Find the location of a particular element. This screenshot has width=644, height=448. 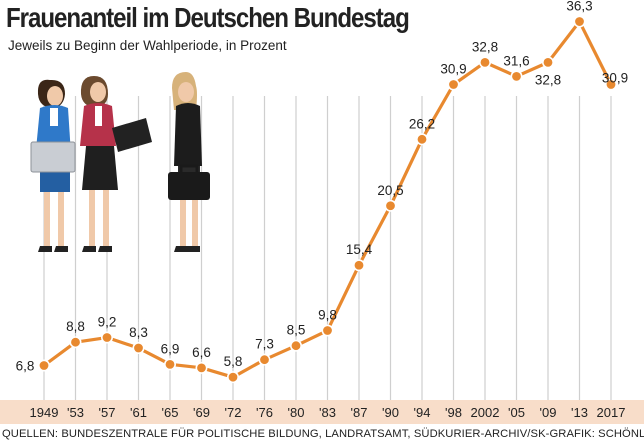

data-label: 9,2 is located at coordinates (107, 322).